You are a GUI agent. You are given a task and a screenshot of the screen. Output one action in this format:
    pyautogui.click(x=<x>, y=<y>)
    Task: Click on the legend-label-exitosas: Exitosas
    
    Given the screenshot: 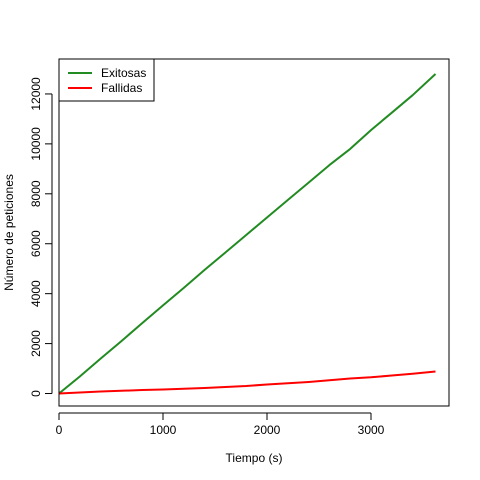 What is the action you would take?
    pyautogui.click(x=123, y=73)
    